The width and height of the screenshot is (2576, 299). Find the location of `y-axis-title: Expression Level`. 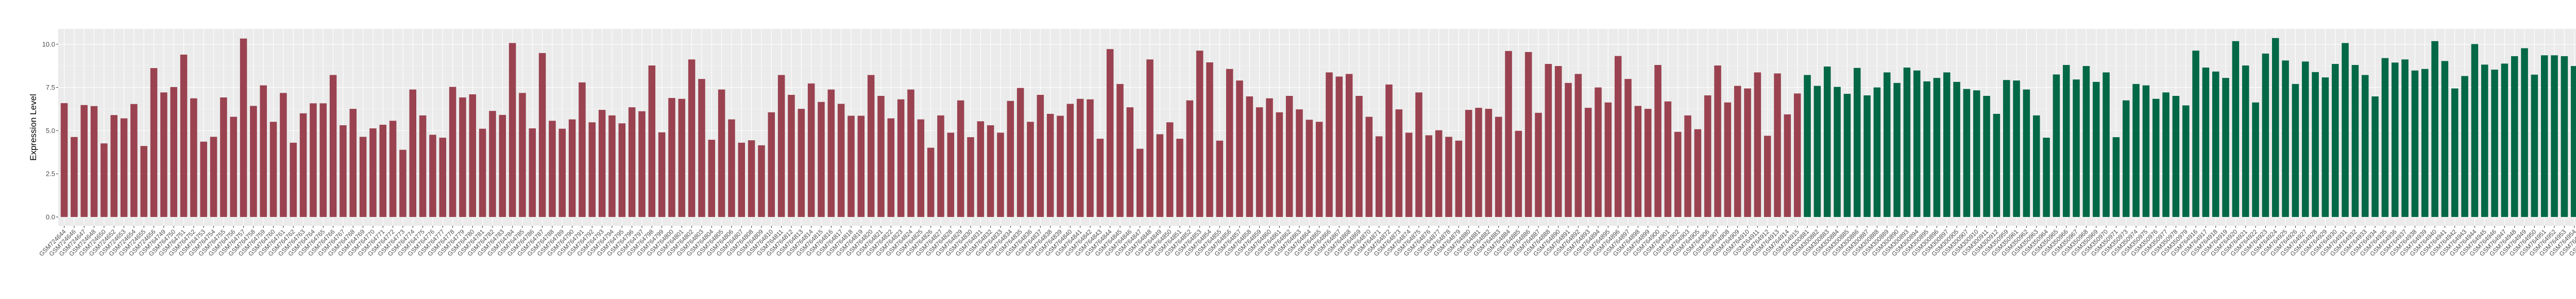

y-axis-title: Expression Level is located at coordinates (33, 127).